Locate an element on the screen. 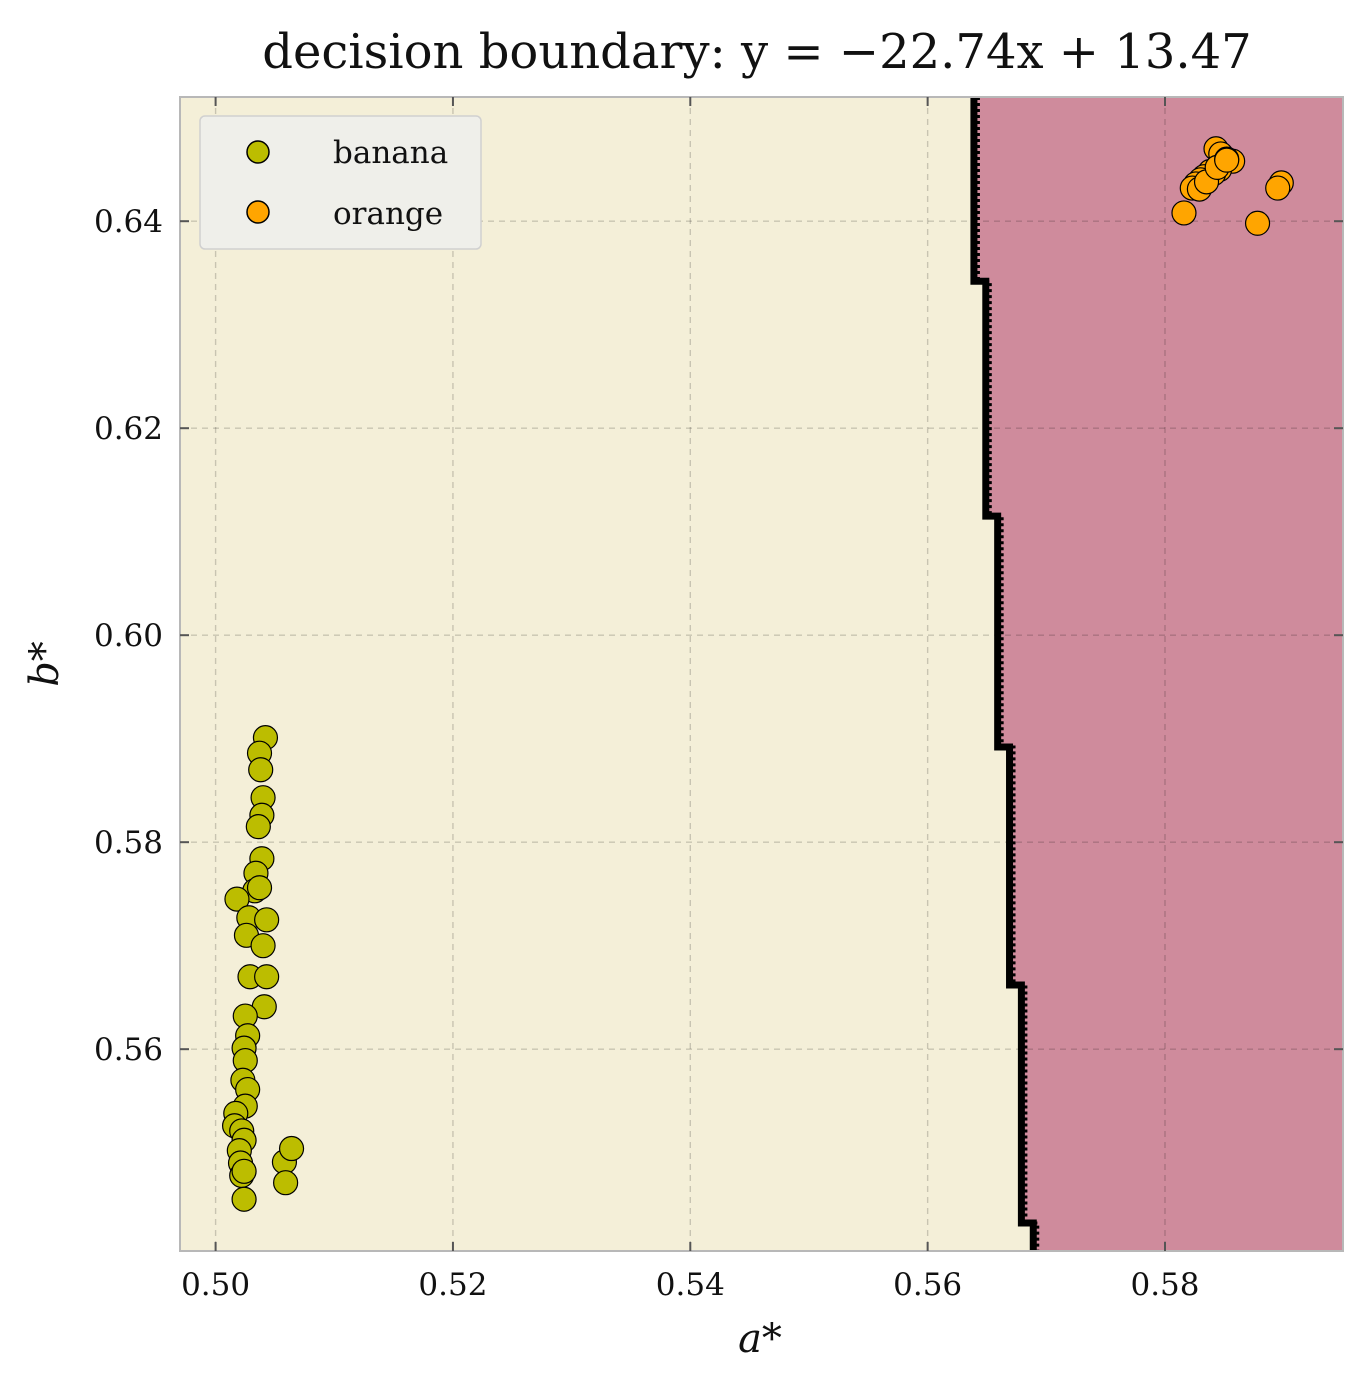  x-tick-label: 0.50 is located at coordinates (215, 1285).